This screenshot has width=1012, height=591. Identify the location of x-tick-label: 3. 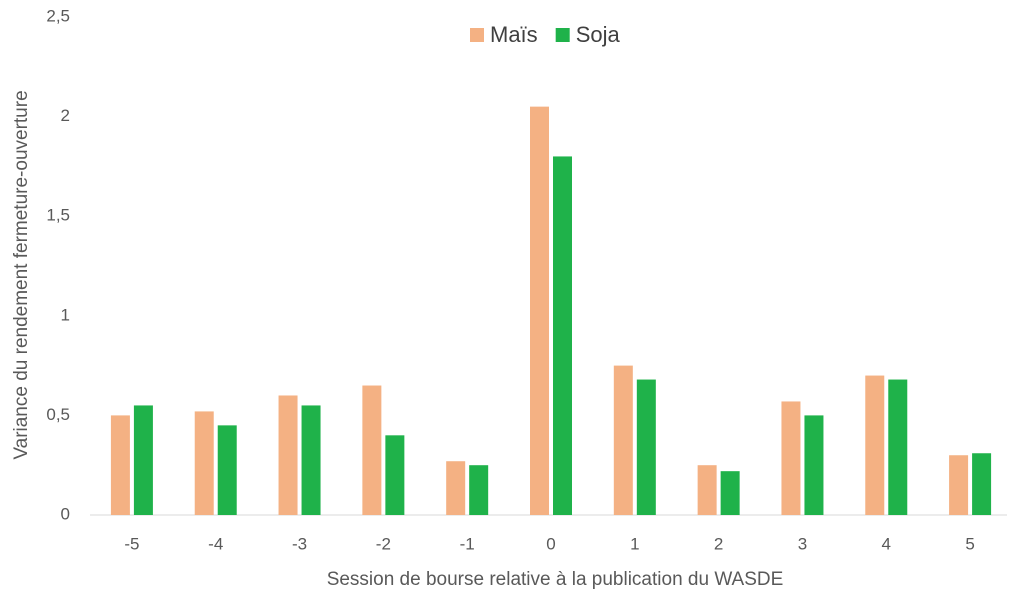
(802, 543).